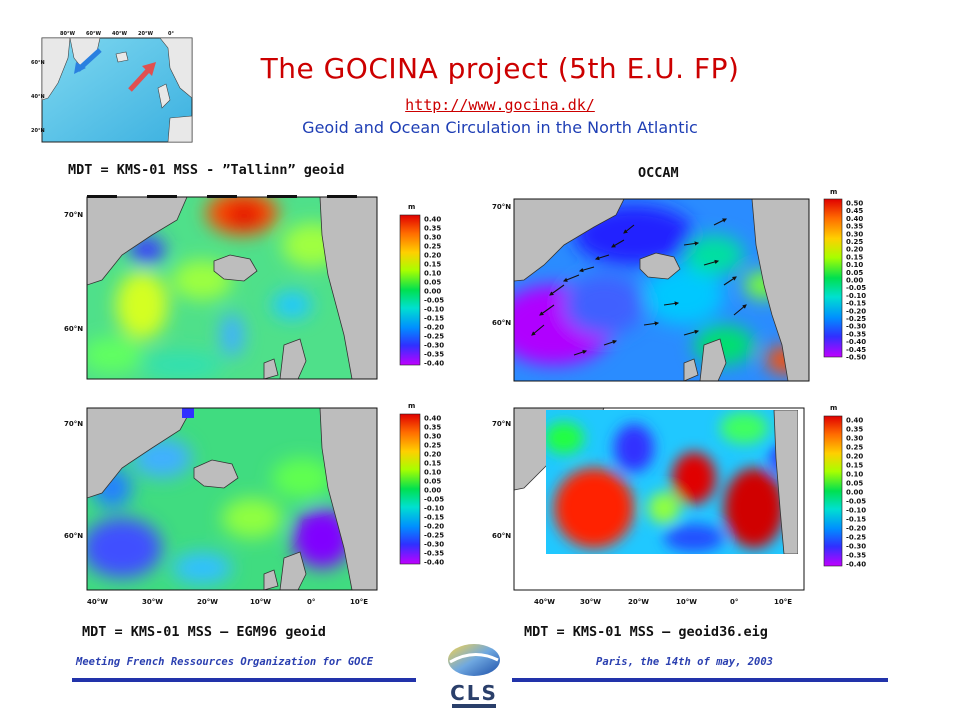 The width and height of the screenshot is (960, 720). I want to click on lon-label: 10°W, so click(260, 602).